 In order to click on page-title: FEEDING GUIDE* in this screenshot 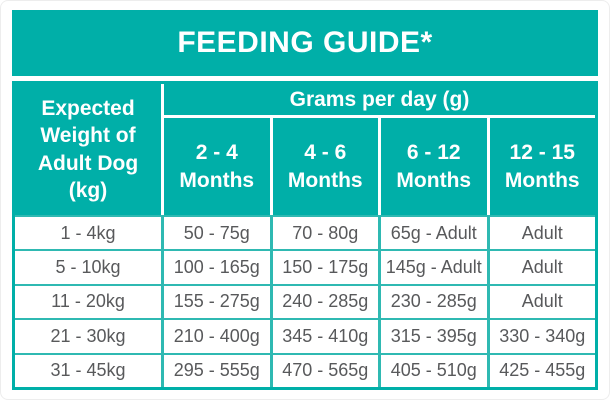, I will do `click(305, 42)`.